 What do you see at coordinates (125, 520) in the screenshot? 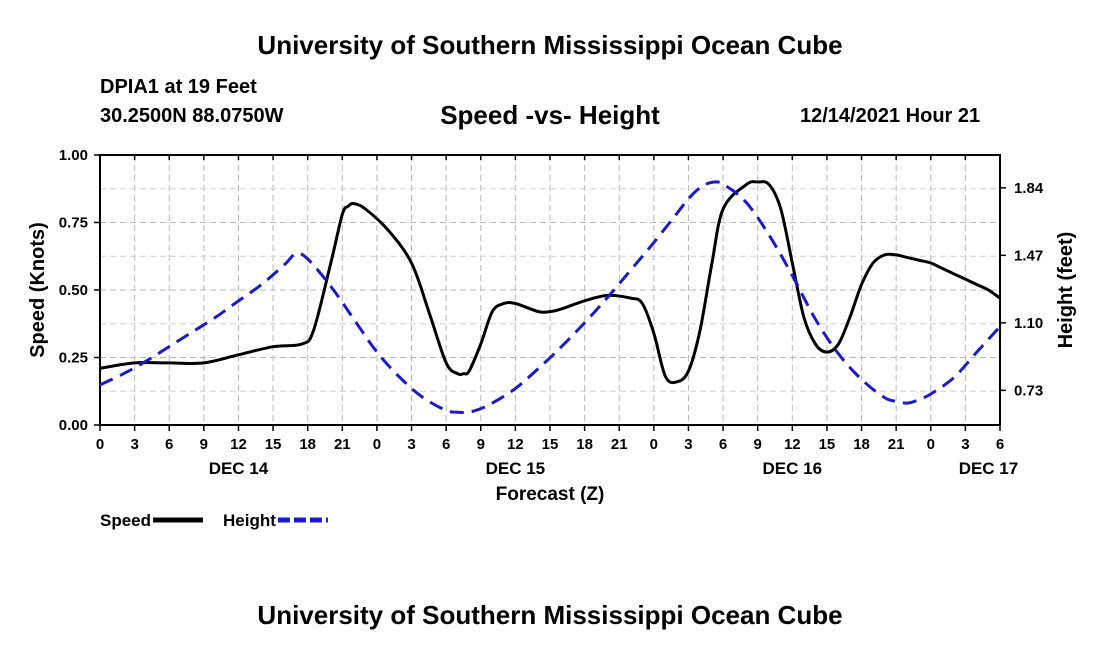
I see `legend-label-speed: Speed` at bounding box center [125, 520].